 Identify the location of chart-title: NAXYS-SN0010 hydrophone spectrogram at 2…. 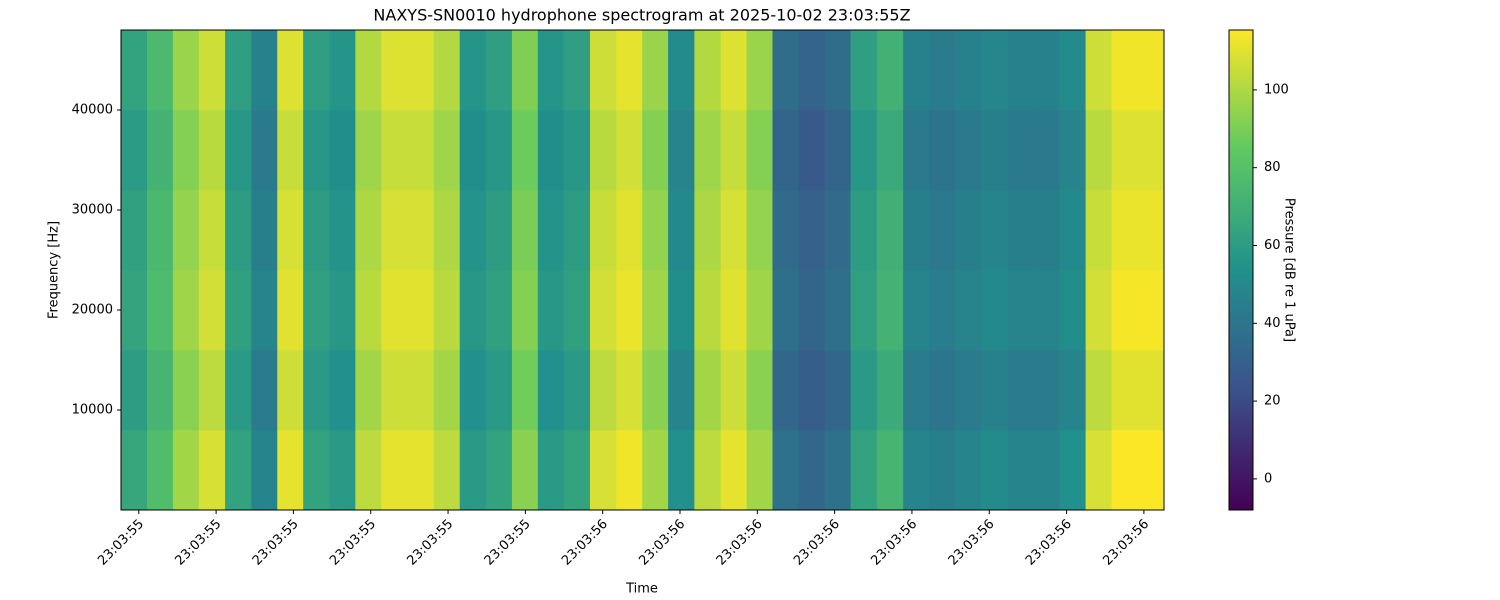
(641, 15).